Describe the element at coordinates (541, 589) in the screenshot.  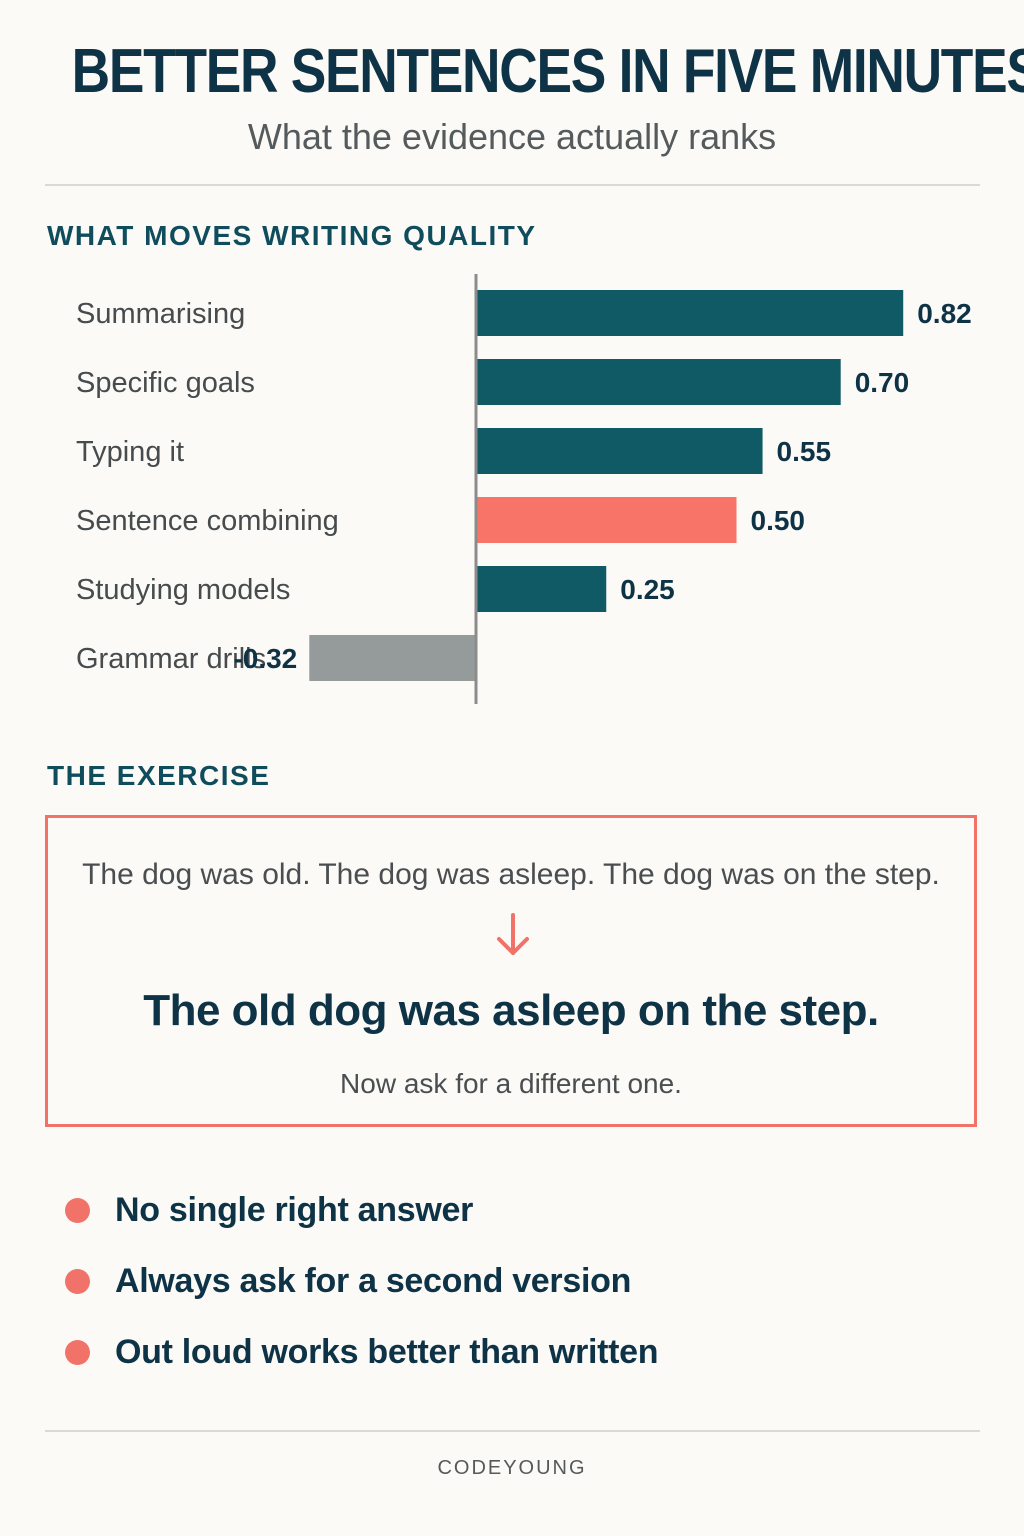
I see `bar-studying-models` at that location.